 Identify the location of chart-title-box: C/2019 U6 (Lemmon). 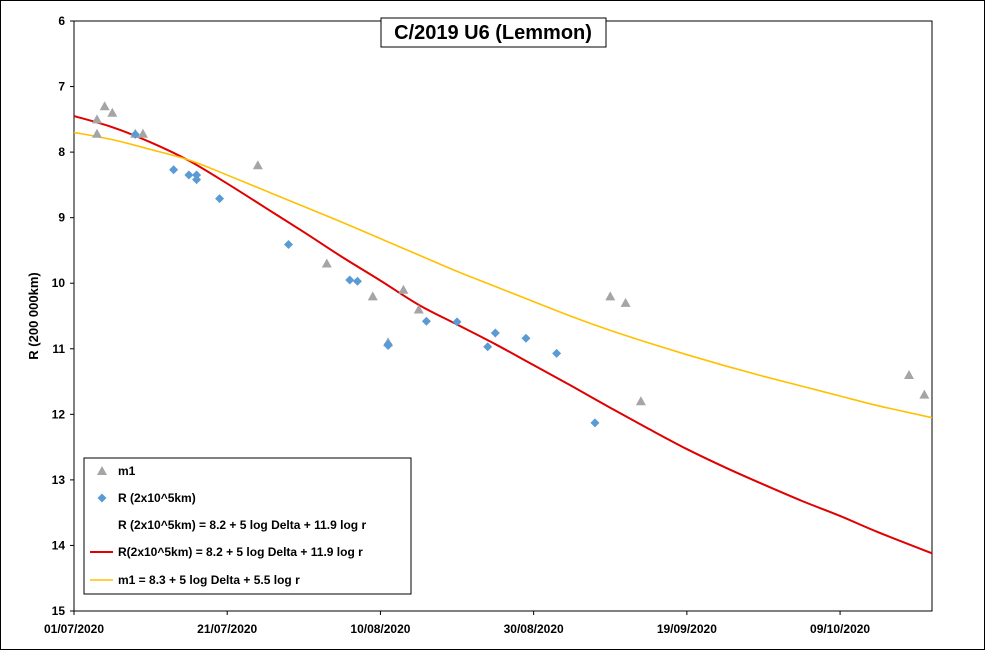
(493, 32).